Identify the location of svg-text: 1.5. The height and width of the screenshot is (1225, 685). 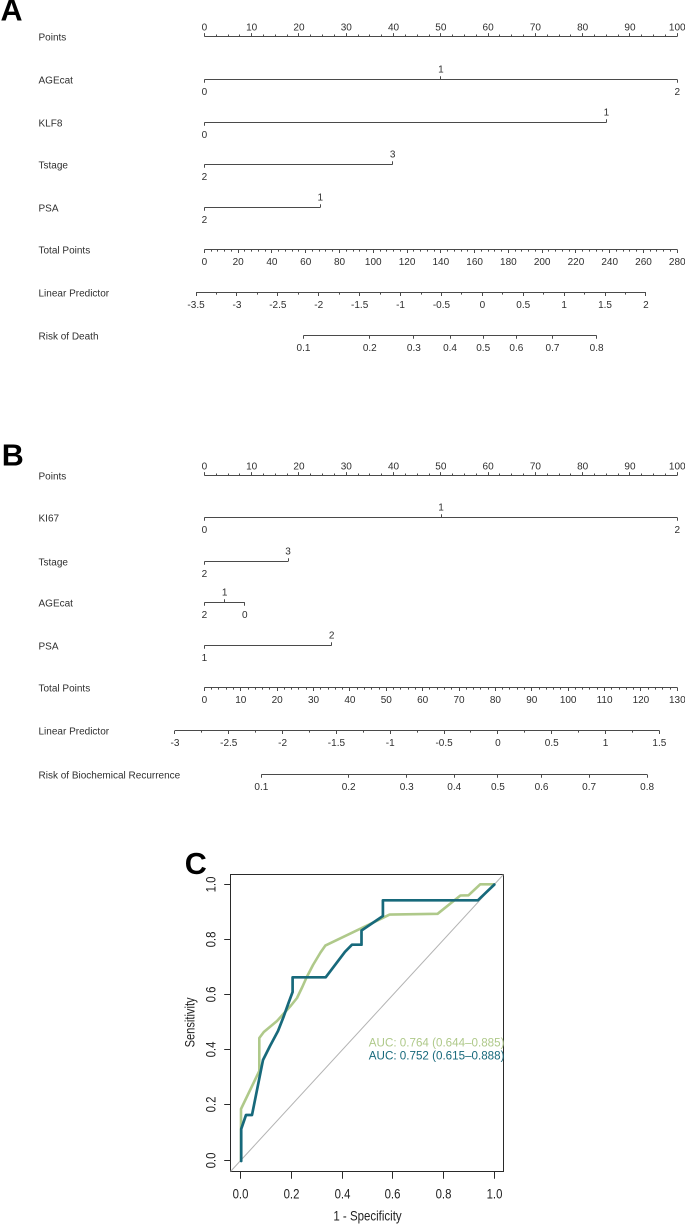
(605, 305).